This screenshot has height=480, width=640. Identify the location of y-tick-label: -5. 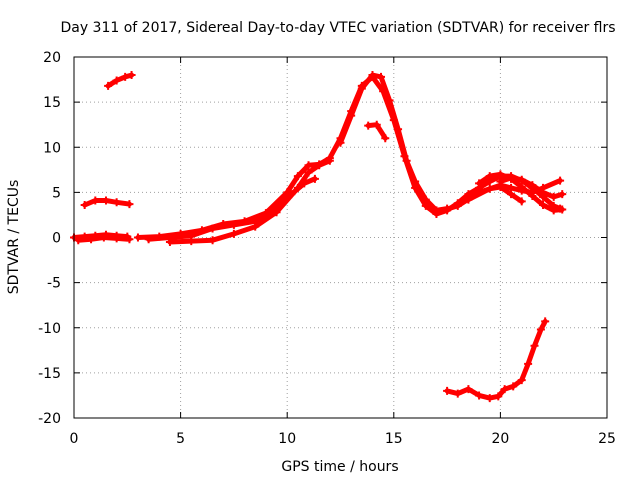
(54, 284).